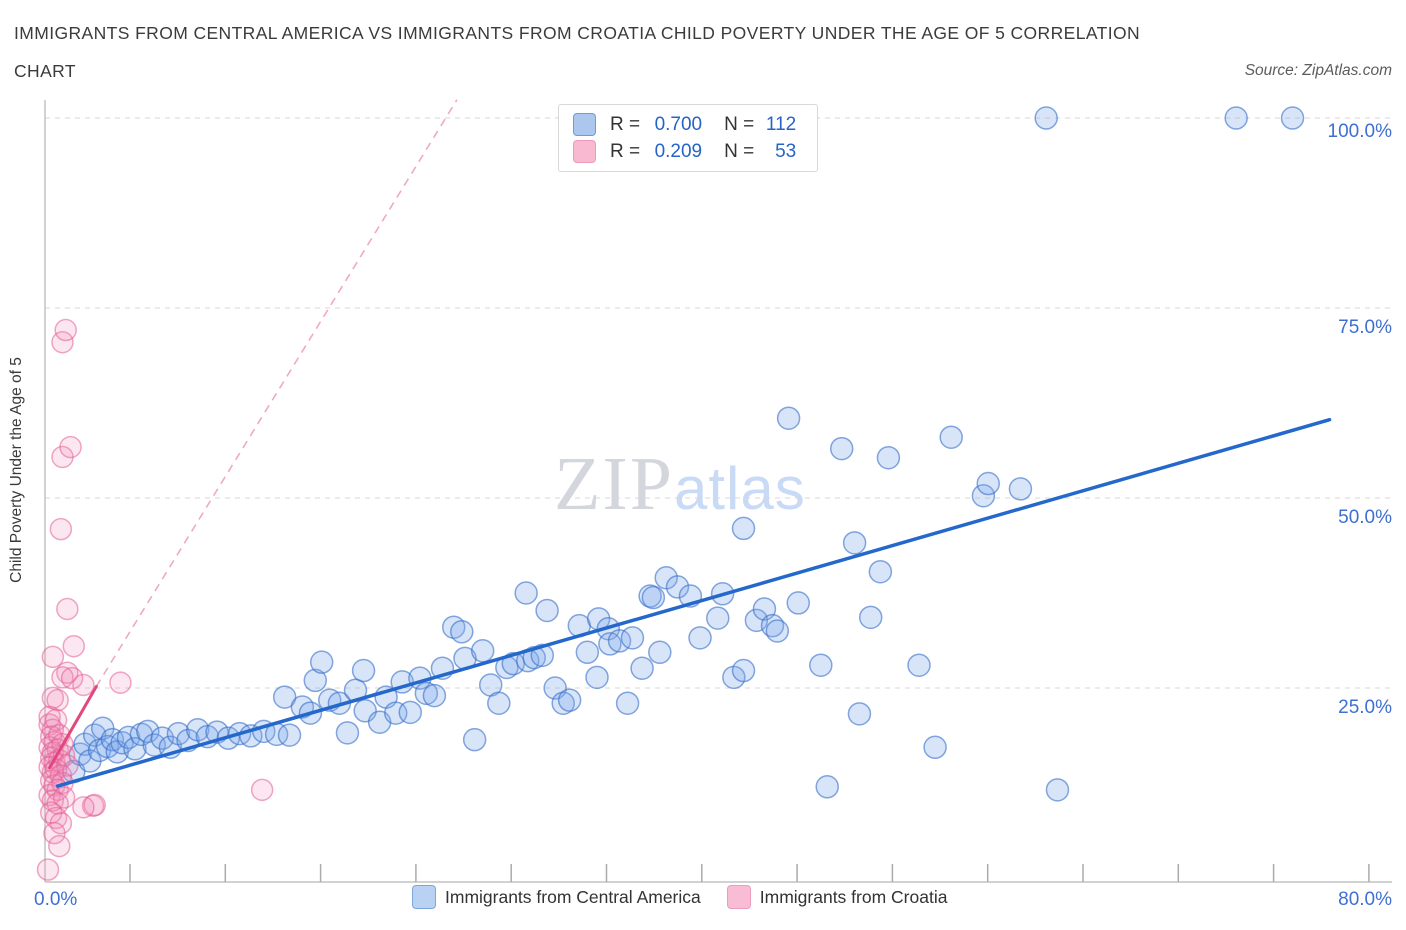 This screenshot has width=1406, height=930. Describe the element at coordinates (45, 71) in the screenshot. I see `chart-title-line2: CHART` at that location.